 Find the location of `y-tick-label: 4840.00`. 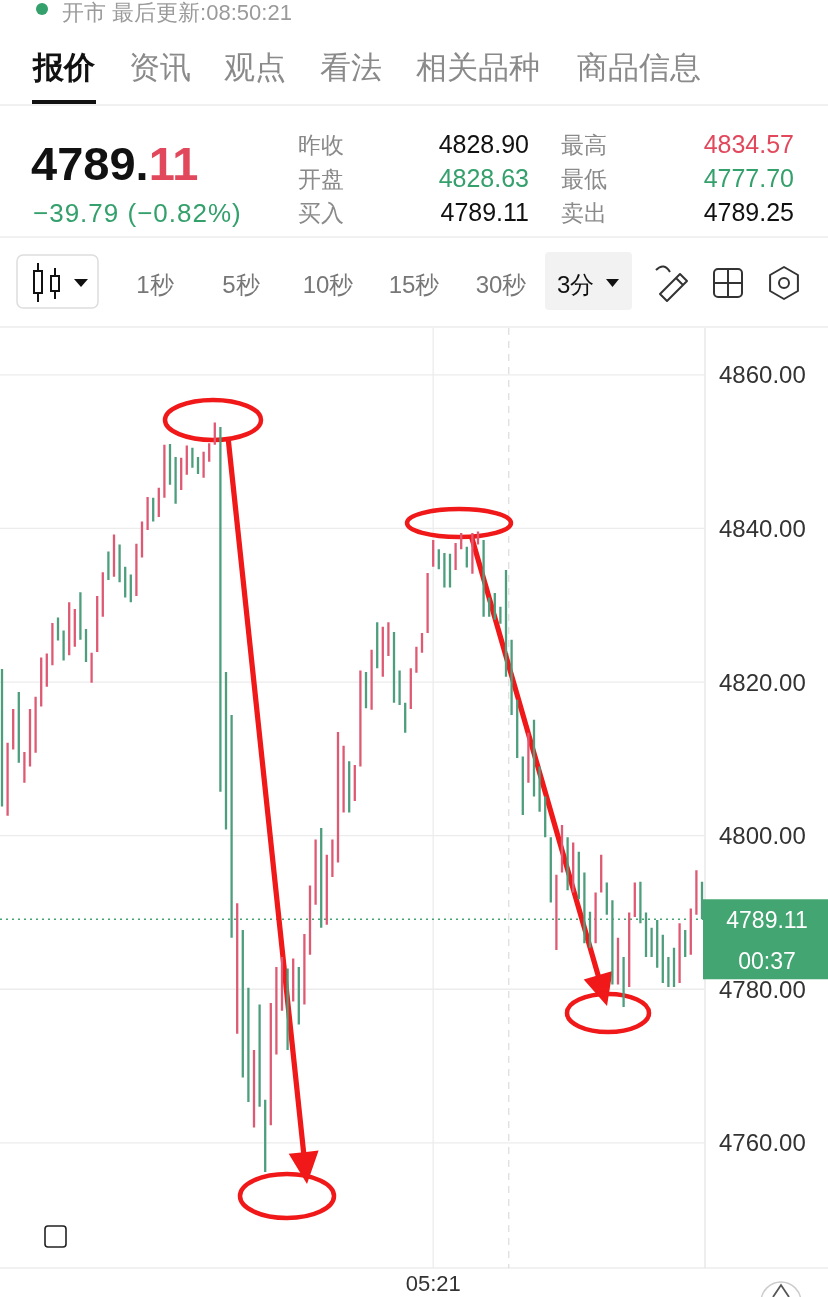

y-tick-label: 4840.00 is located at coordinates (762, 528).